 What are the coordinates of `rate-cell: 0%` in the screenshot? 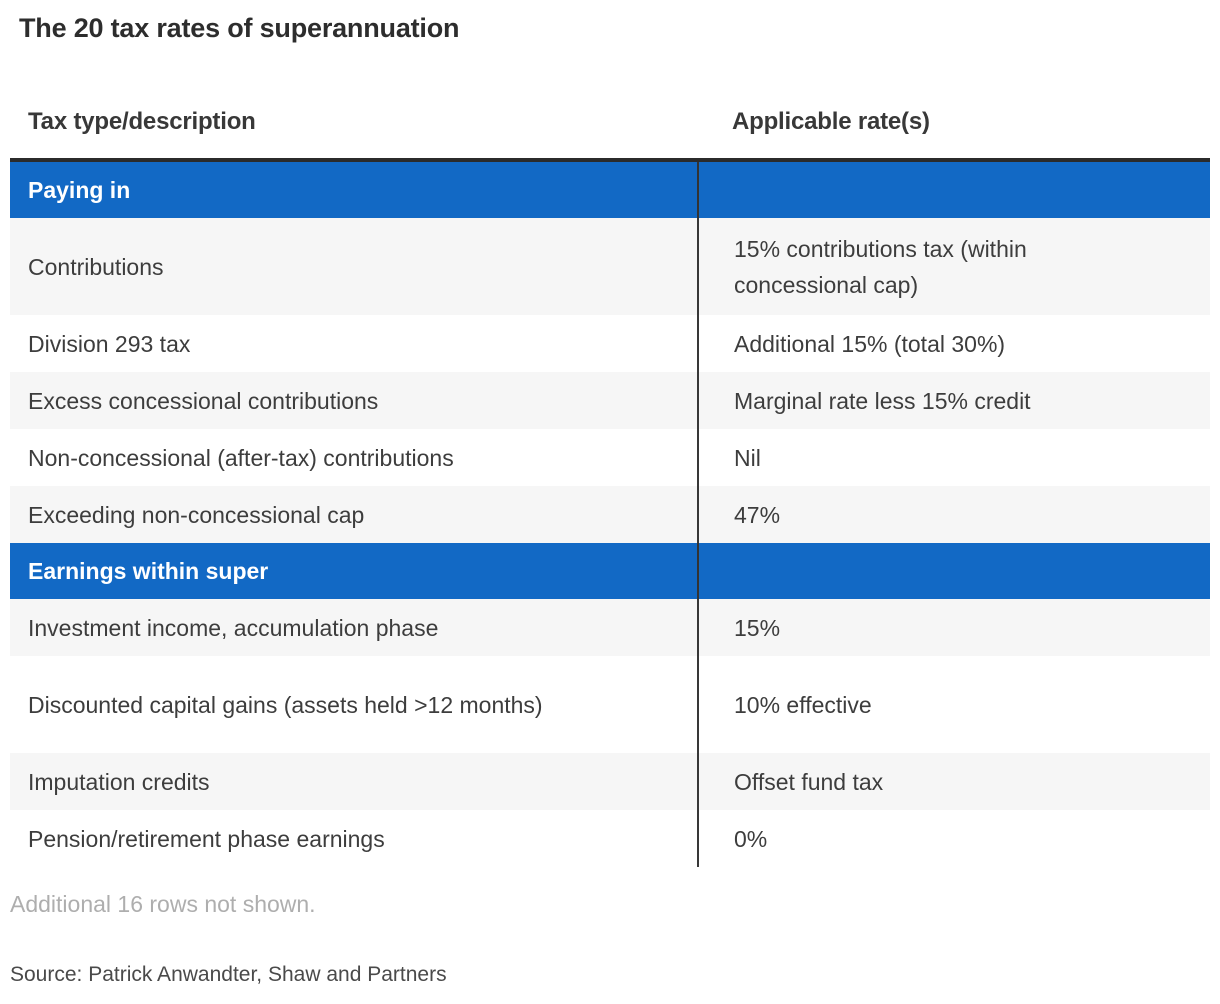 It's located at (953, 838).